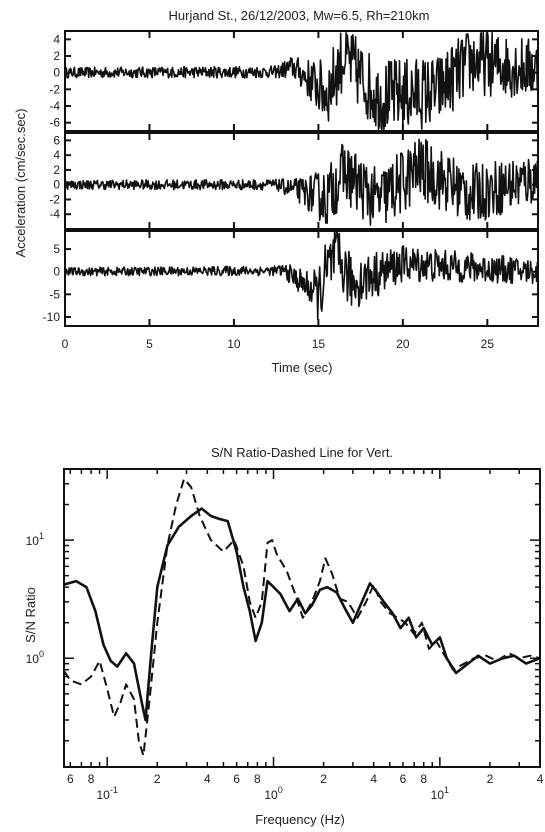 This screenshot has height=832, width=545. Describe the element at coordinates (52, 317) in the screenshot. I see `y-tick-label: -10` at that location.